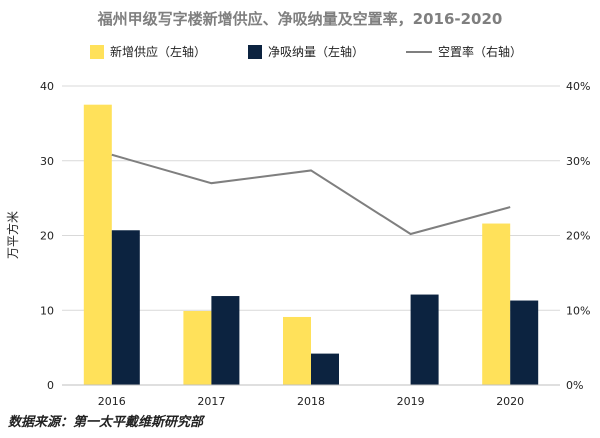 The image size is (600, 438). I want to click on source-note: 数据来源：第一太平戴维斯研究部, so click(107, 422).